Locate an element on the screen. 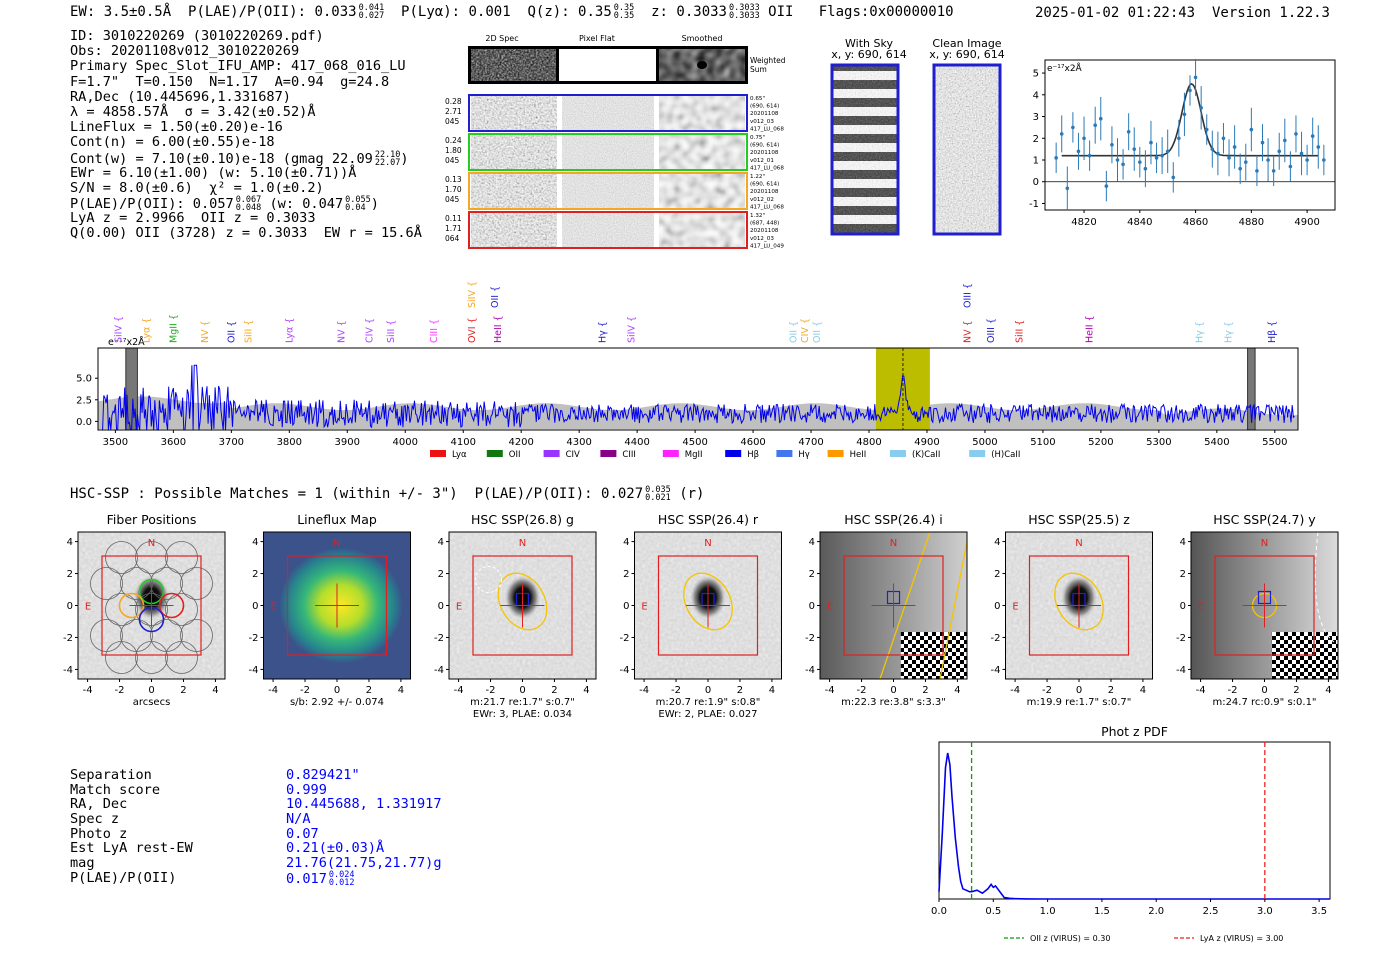 This screenshot has height=953, width=1400. hsc-panel-title: HSC SSP(26.4) r is located at coordinates (708, 519).